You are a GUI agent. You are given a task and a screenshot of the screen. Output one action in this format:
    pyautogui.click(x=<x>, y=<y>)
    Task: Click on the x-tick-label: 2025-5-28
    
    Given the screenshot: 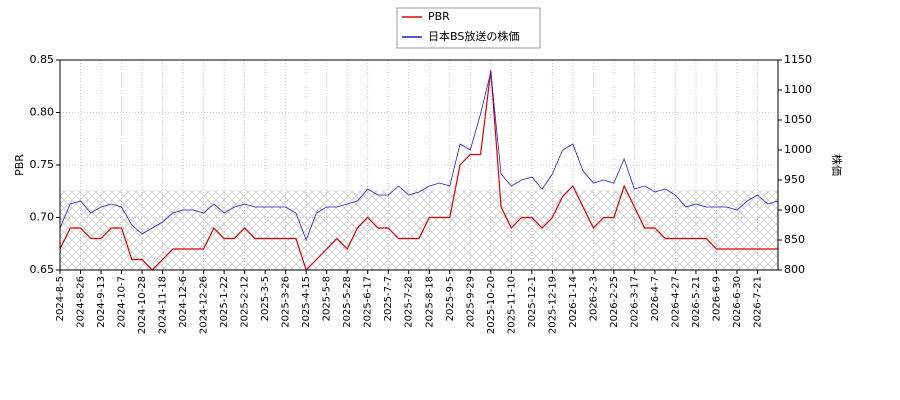 What is the action you would take?
    pyautogui.click(x=347, y=302)
    